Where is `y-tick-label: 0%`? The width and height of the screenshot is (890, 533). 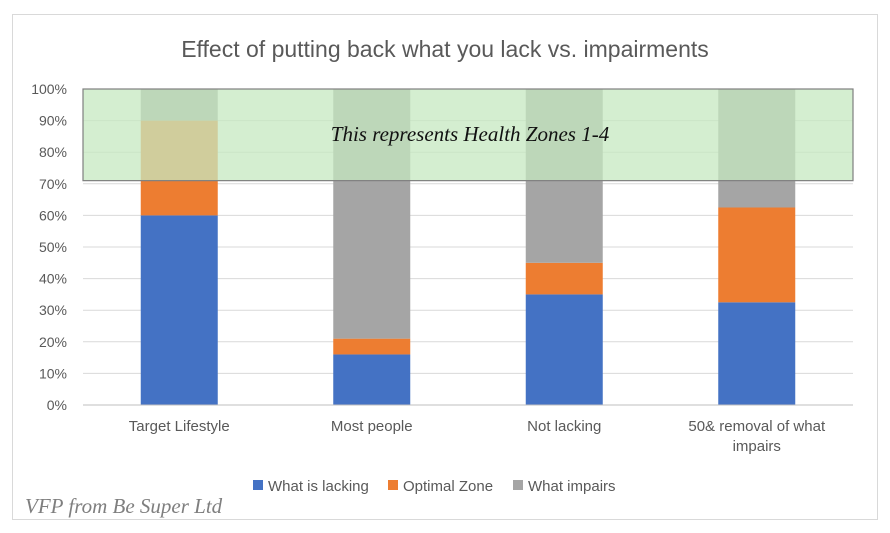
y-tick-label: 0% is located at coordinates (57, 405).